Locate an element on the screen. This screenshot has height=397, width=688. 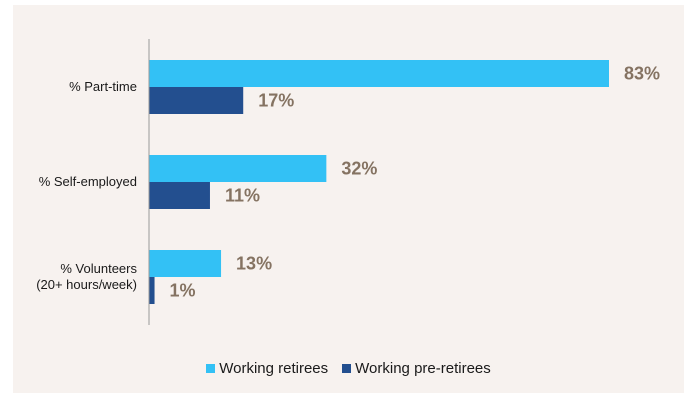
legend-item-working-pre-retirees: Working pre-retirees is located at coordinates (416, 368).